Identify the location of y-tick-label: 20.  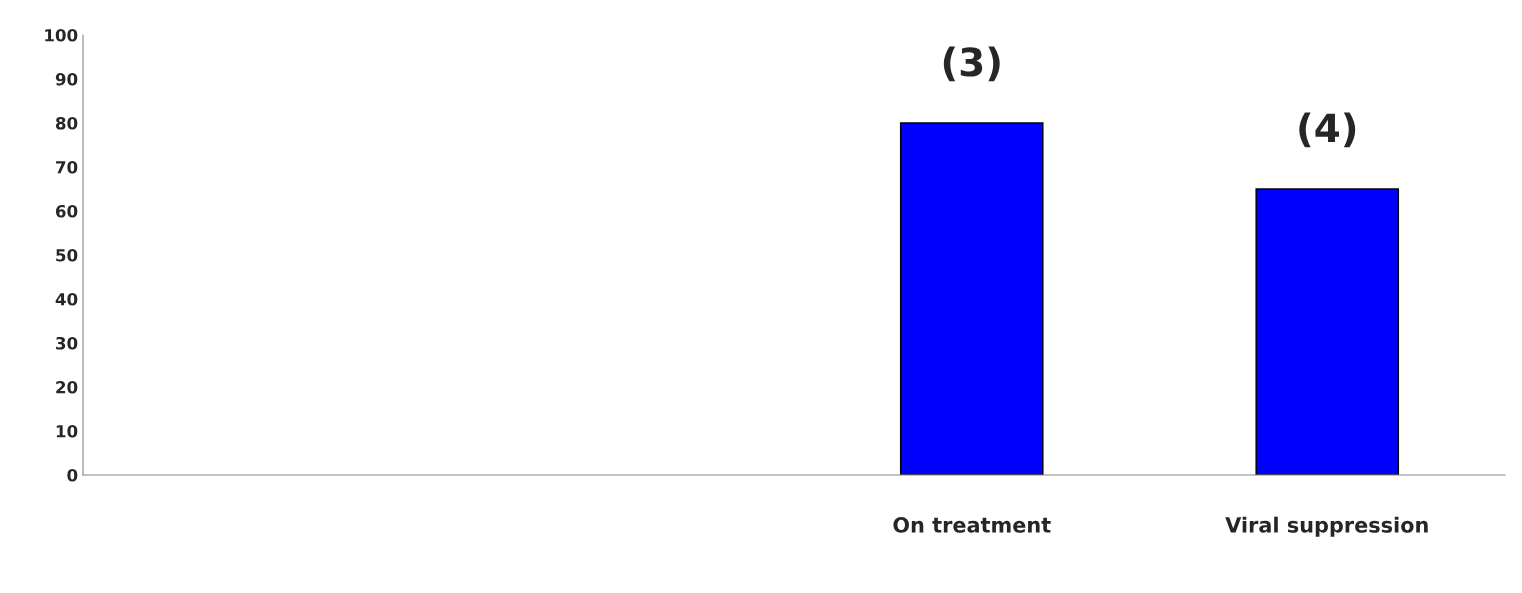
(67, 387).